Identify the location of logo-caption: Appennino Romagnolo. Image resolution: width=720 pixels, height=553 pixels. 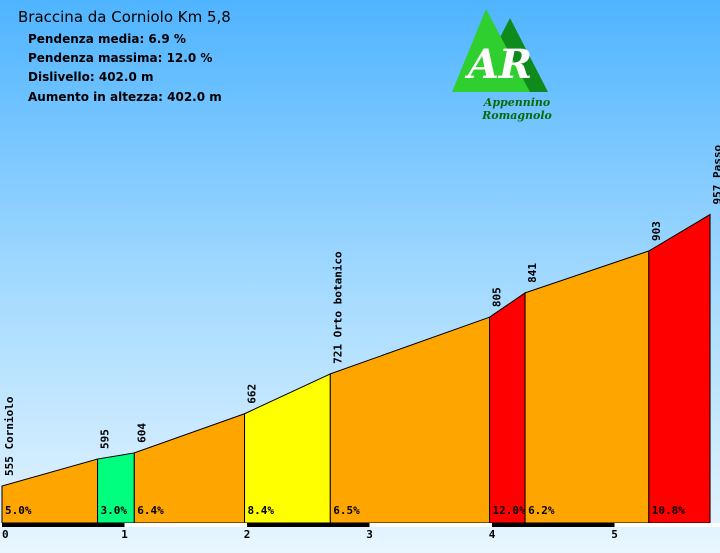
(517, 109).